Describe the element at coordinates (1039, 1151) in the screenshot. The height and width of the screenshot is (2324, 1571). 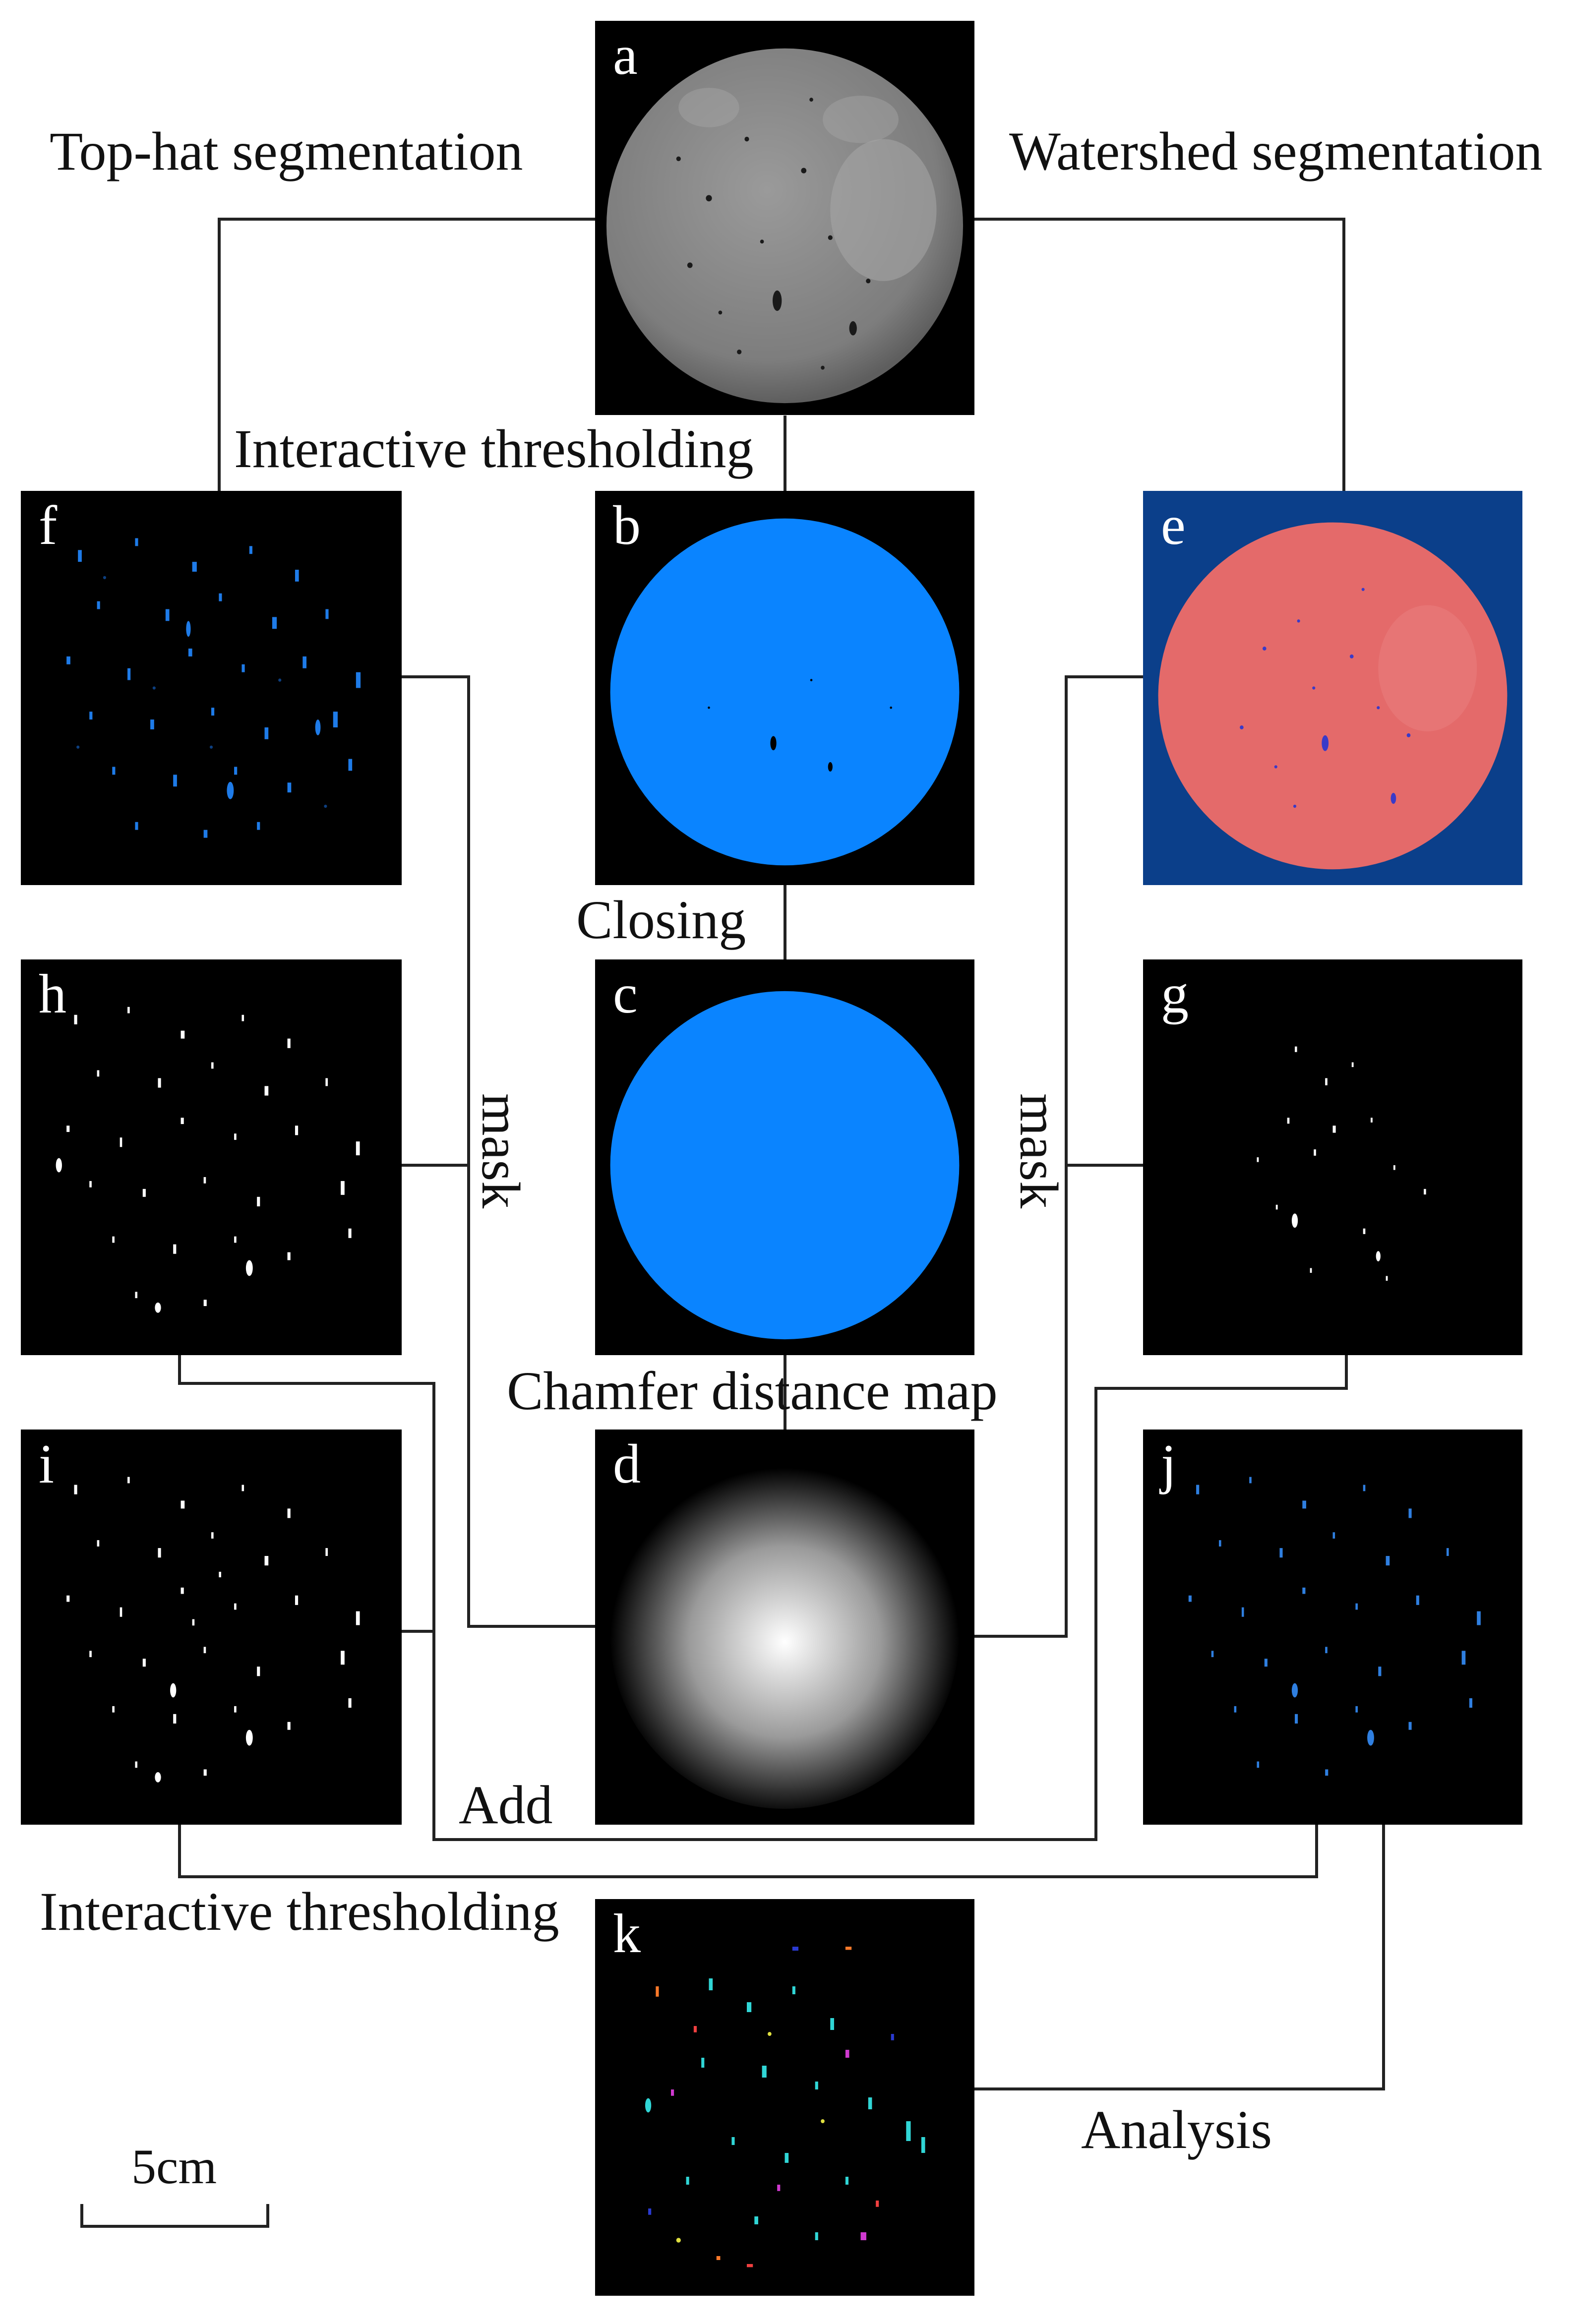
I see `label-mask-right: mask` at that location.